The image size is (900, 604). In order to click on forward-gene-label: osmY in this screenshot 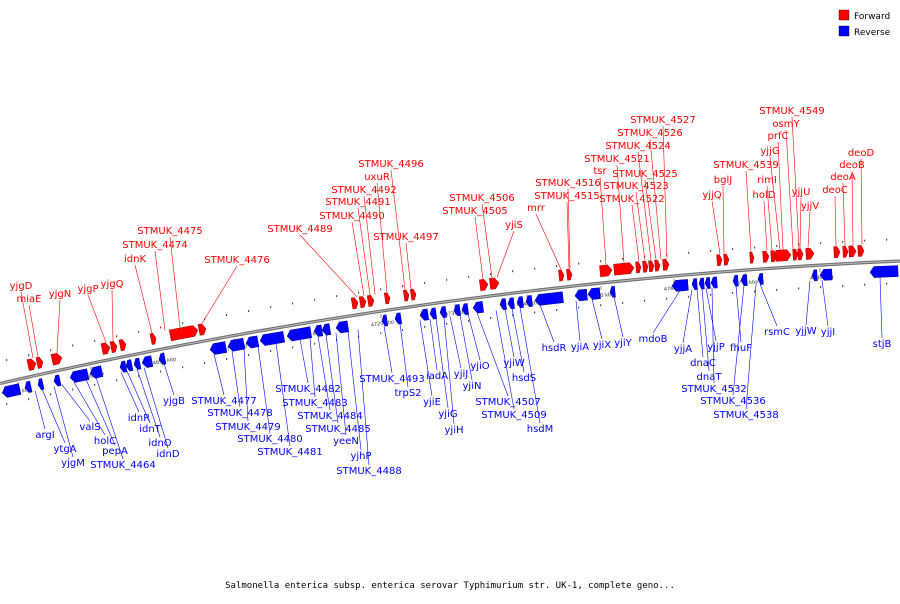, I will do `click(786, 124)`.